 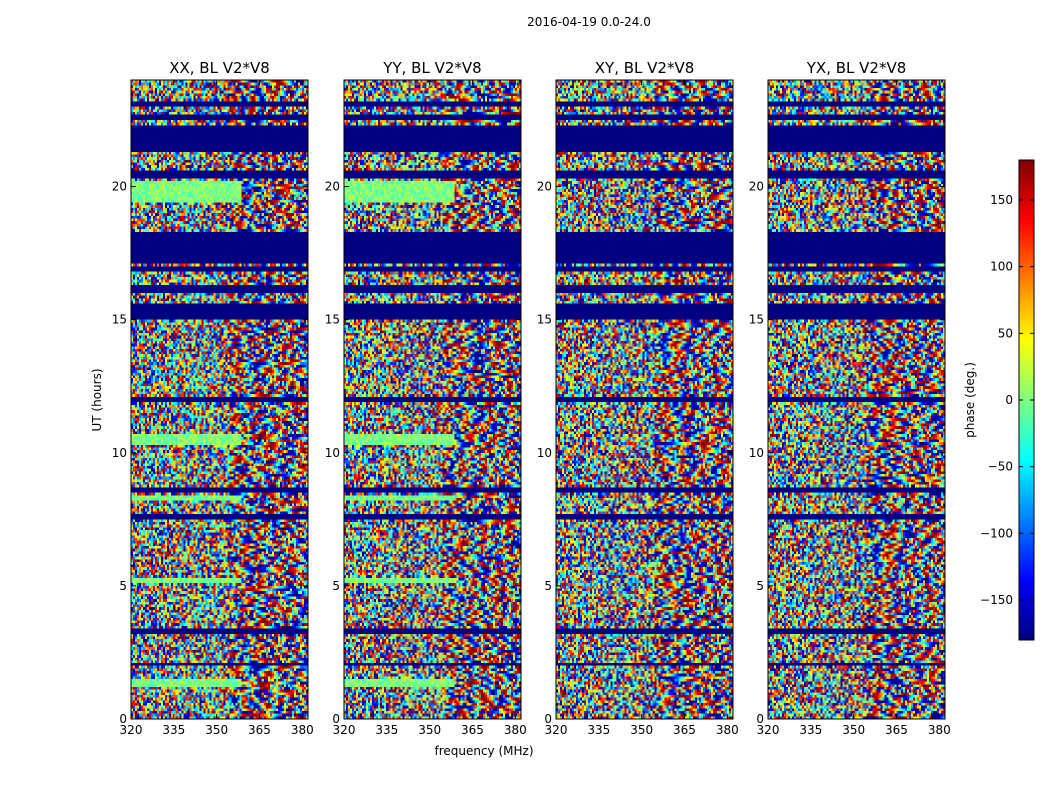 I want to click on colorbar-tick-label: 50, so click(x=1005, y=333).